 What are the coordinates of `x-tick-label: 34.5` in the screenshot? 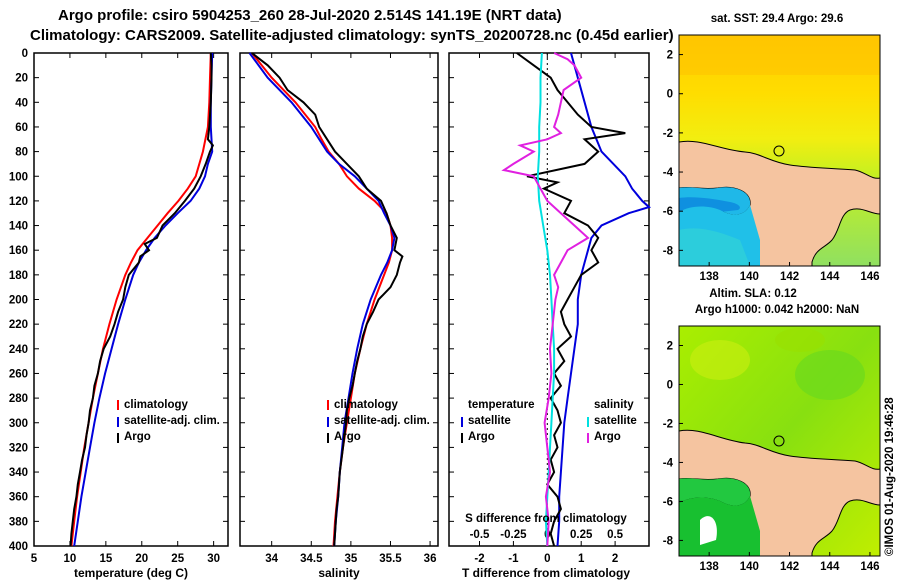 It's located at (311, 559).